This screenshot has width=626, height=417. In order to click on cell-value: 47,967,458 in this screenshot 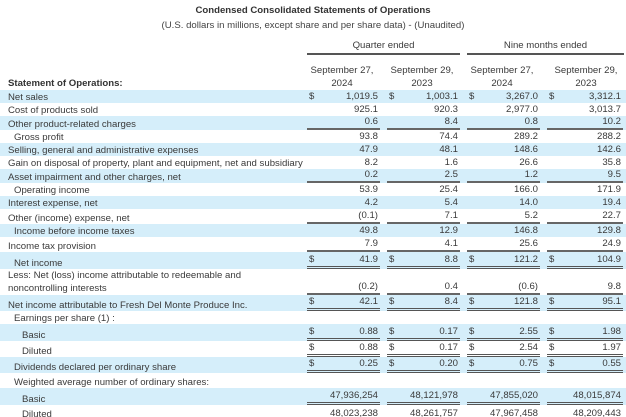, I will do `click(513, 412)`.